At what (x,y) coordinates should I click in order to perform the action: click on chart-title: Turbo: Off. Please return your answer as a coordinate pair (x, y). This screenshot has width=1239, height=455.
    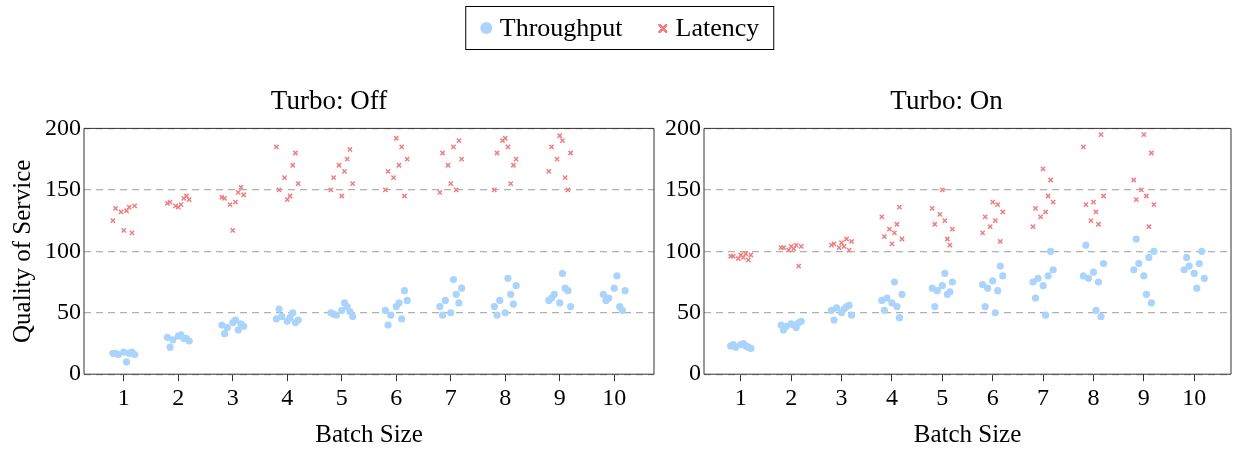
    Looking at the image, I should click on (329, 100).